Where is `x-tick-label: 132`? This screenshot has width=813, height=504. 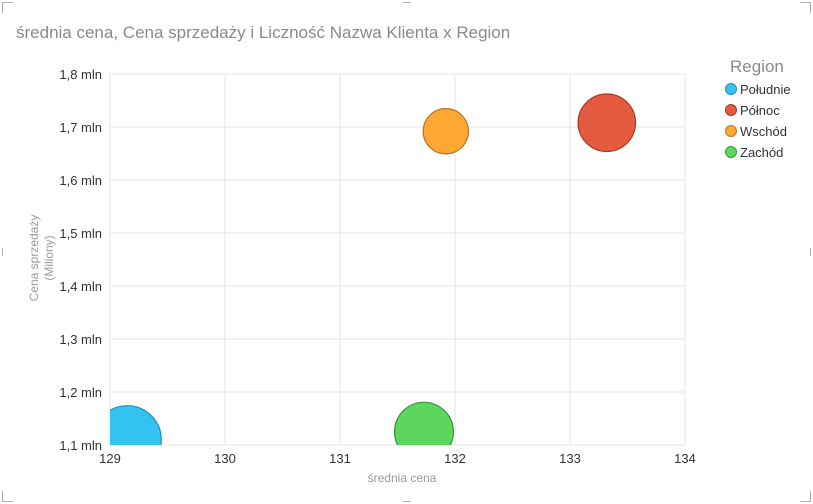 x-tick-label: 132 is located at coordinates (455, 458).